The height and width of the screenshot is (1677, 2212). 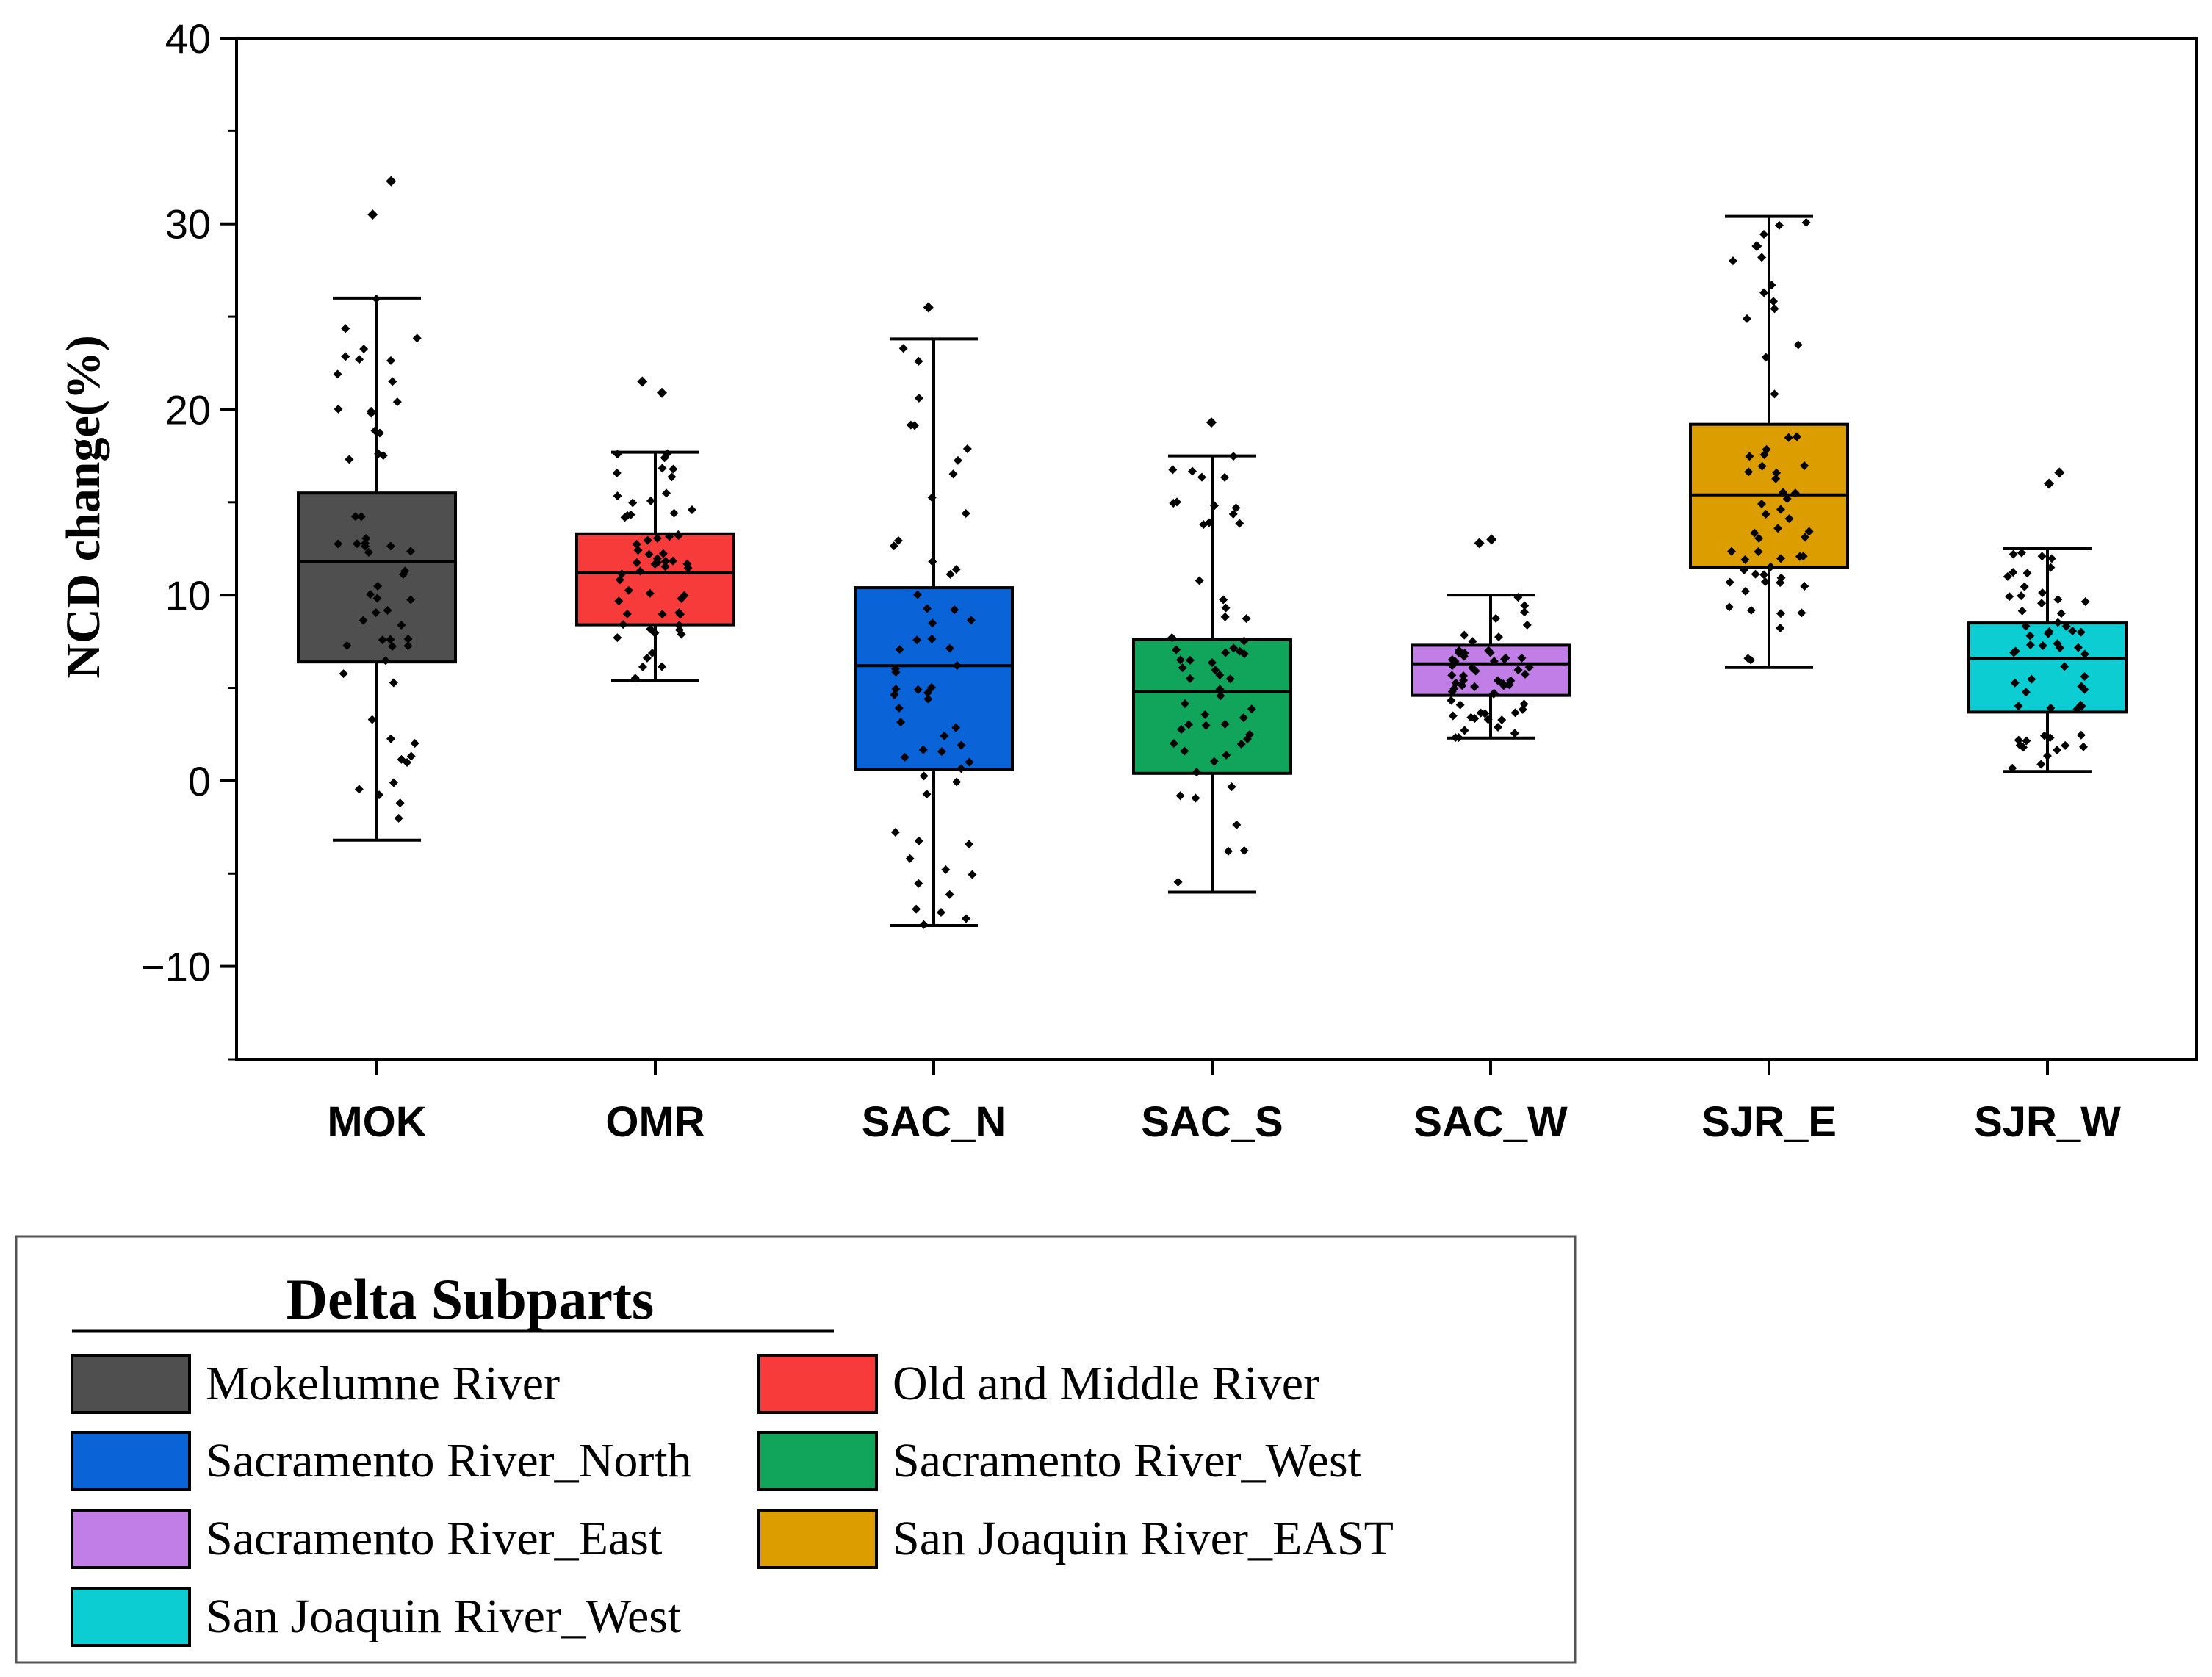 I want to click on y-axis-title: NCD change(%), so click(x=83, y=506).